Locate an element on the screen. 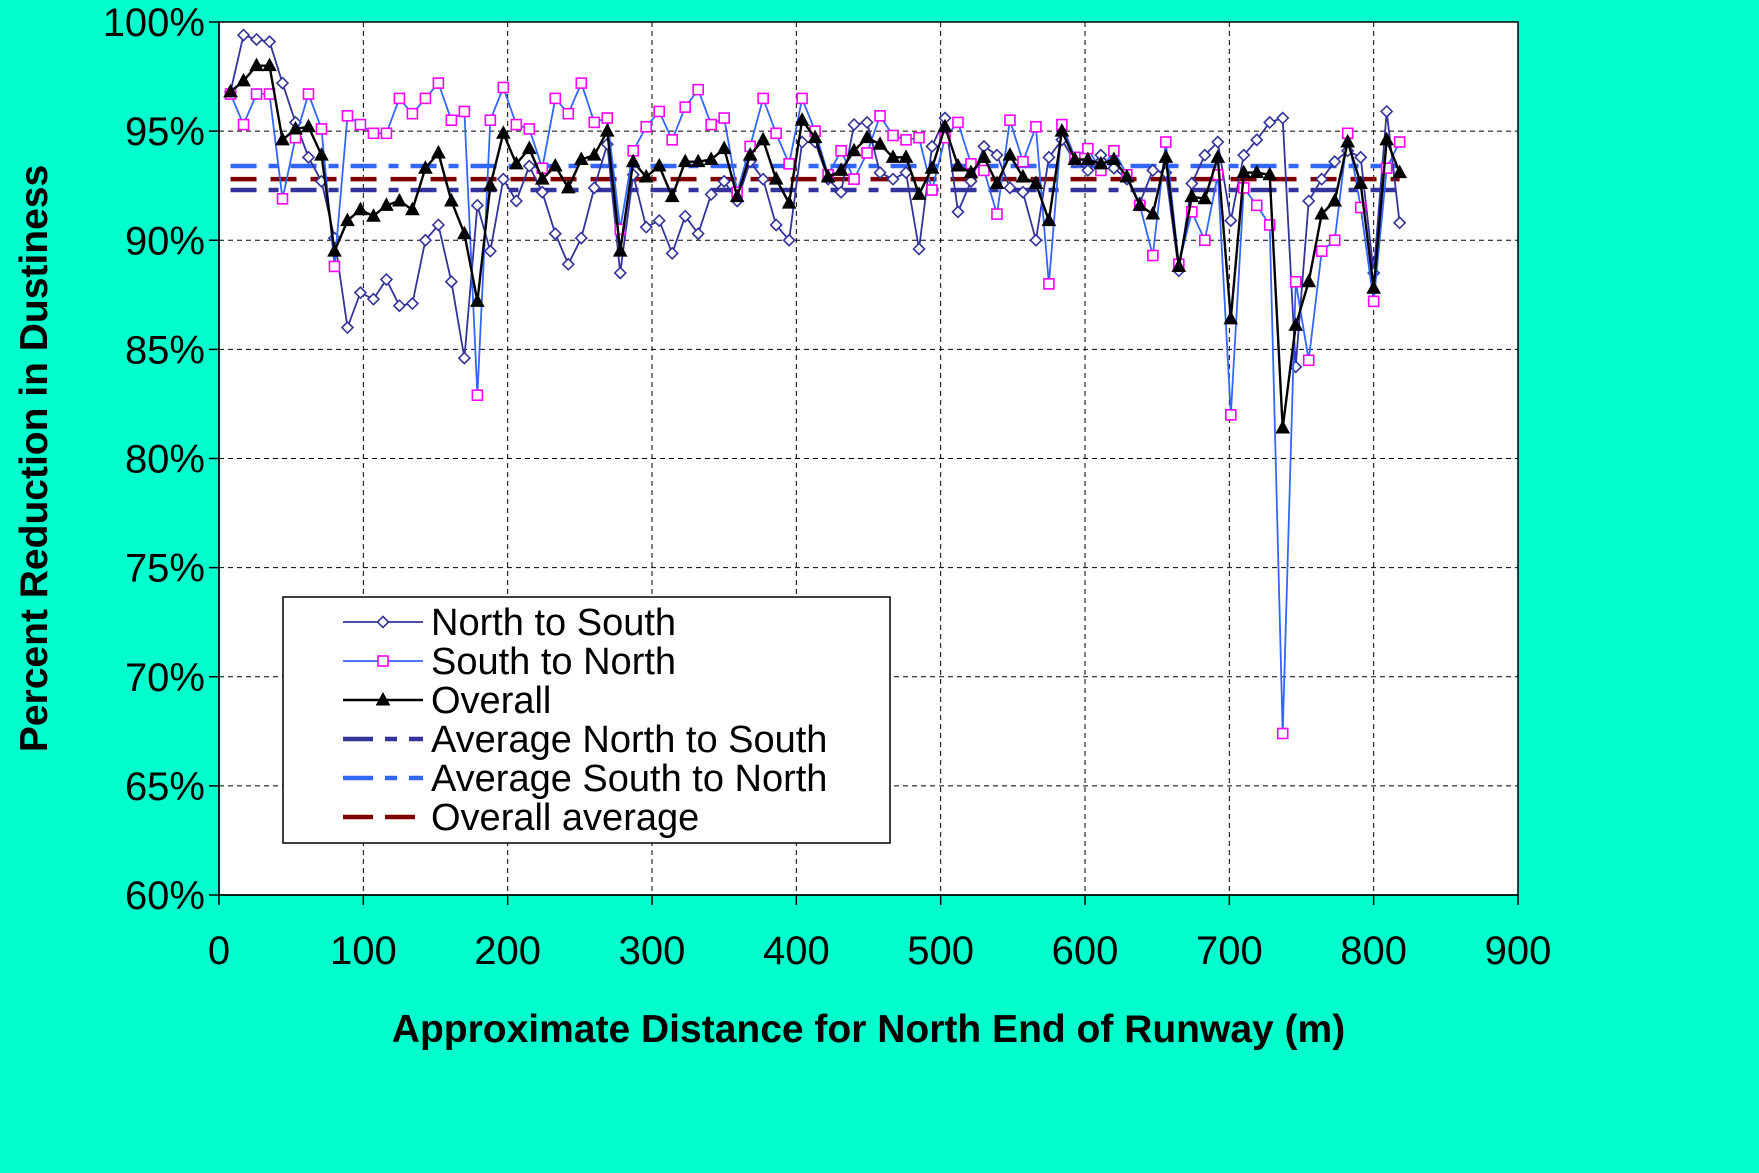  y-tick-label: 90% is located at coordinates (165, 241).